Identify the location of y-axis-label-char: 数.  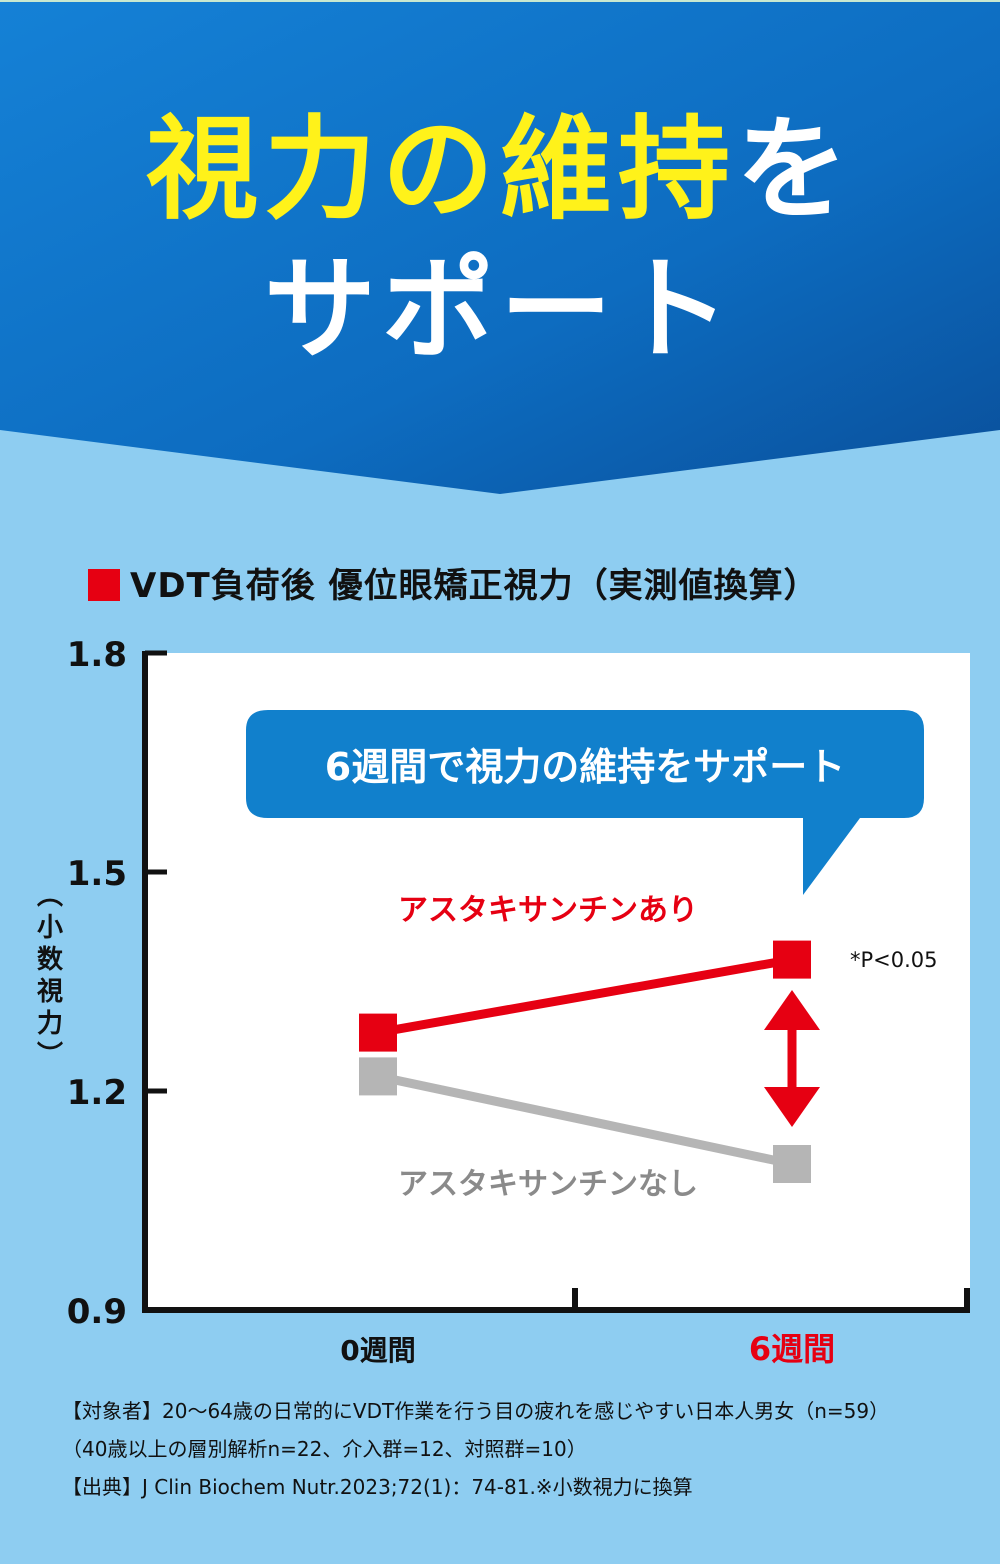
(50, 960).